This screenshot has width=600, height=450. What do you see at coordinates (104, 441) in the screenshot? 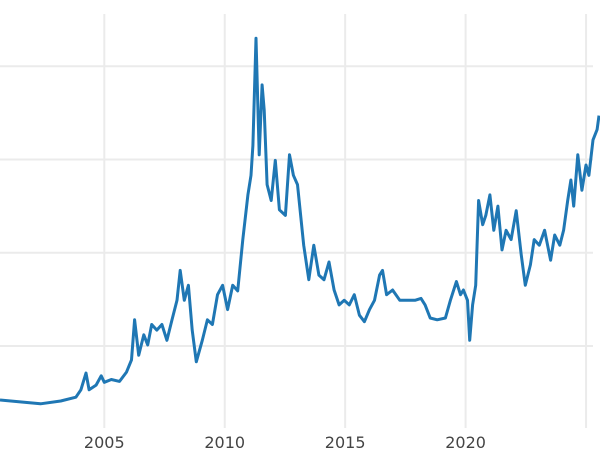
I see `x-tick-label: 2005` at bounding box center [104, 441].